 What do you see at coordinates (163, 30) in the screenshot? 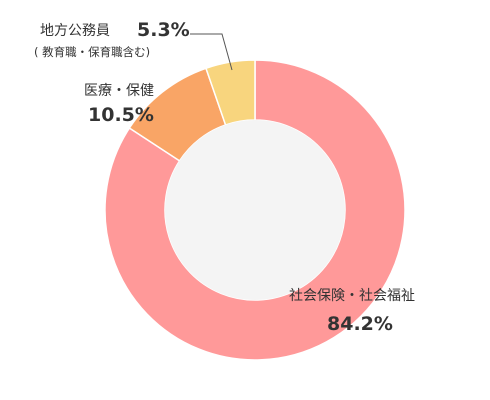
I see `slice-value-local-civil-servants: 5.3%` at bounding box center [163, 30].